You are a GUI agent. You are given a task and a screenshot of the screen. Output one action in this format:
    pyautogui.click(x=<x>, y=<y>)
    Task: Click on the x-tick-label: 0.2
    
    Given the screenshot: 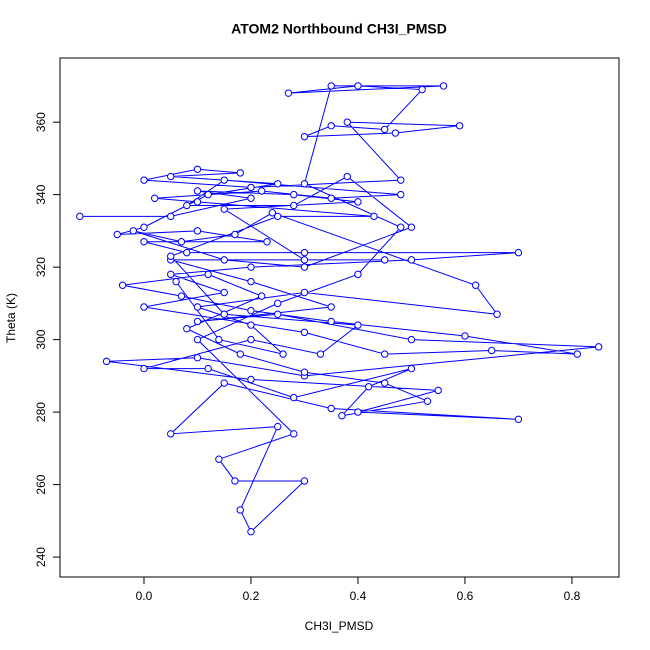 What is the action you would take?
    pyautogui.click(x=251, y=596)
    